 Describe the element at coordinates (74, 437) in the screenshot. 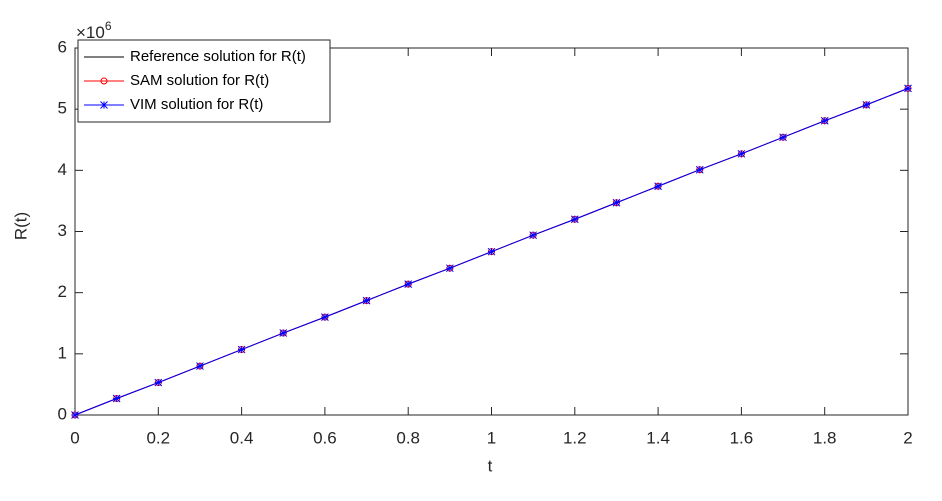

I see `x-tick-label: 0` at that location.